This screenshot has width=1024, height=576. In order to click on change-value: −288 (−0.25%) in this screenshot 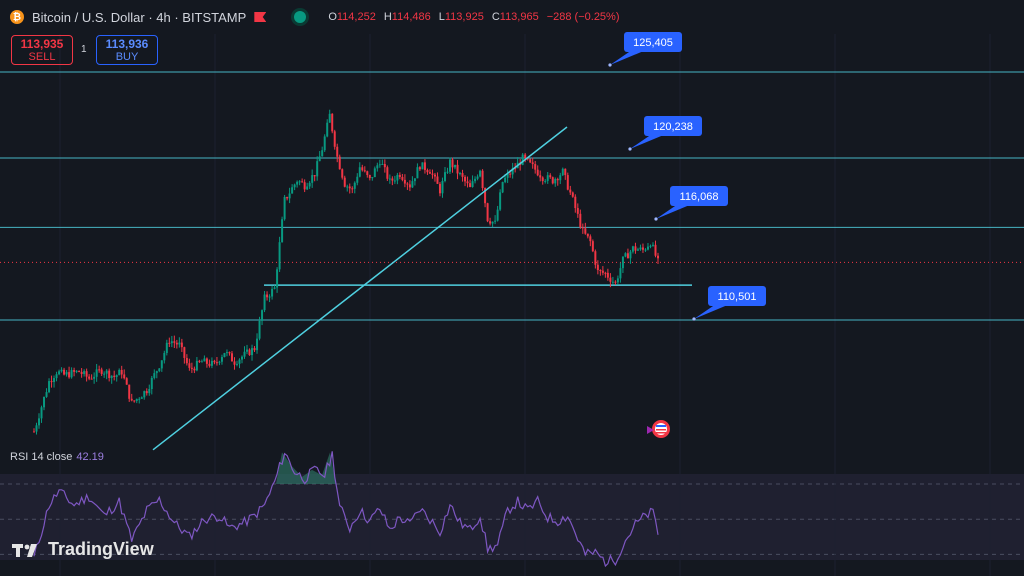, I will do `click(583, 17)`.